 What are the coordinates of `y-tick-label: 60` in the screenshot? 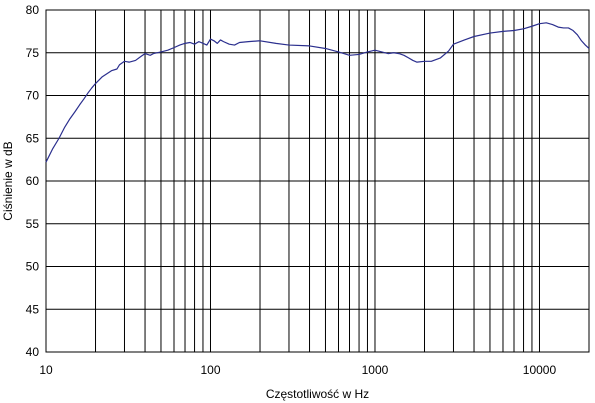 It's located at (33, 181).